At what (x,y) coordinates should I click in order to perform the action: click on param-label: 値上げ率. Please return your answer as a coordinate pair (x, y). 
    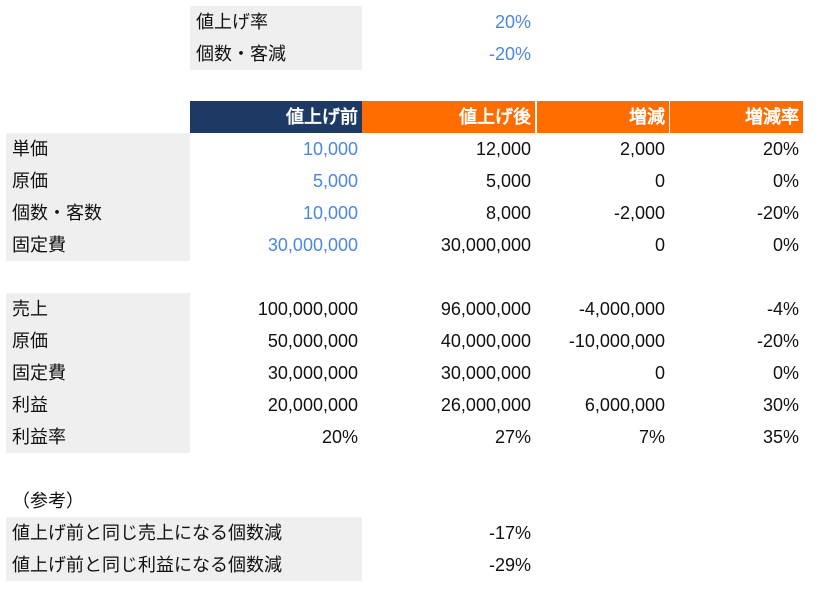
    Looking at the image, I should click on (232, 22).